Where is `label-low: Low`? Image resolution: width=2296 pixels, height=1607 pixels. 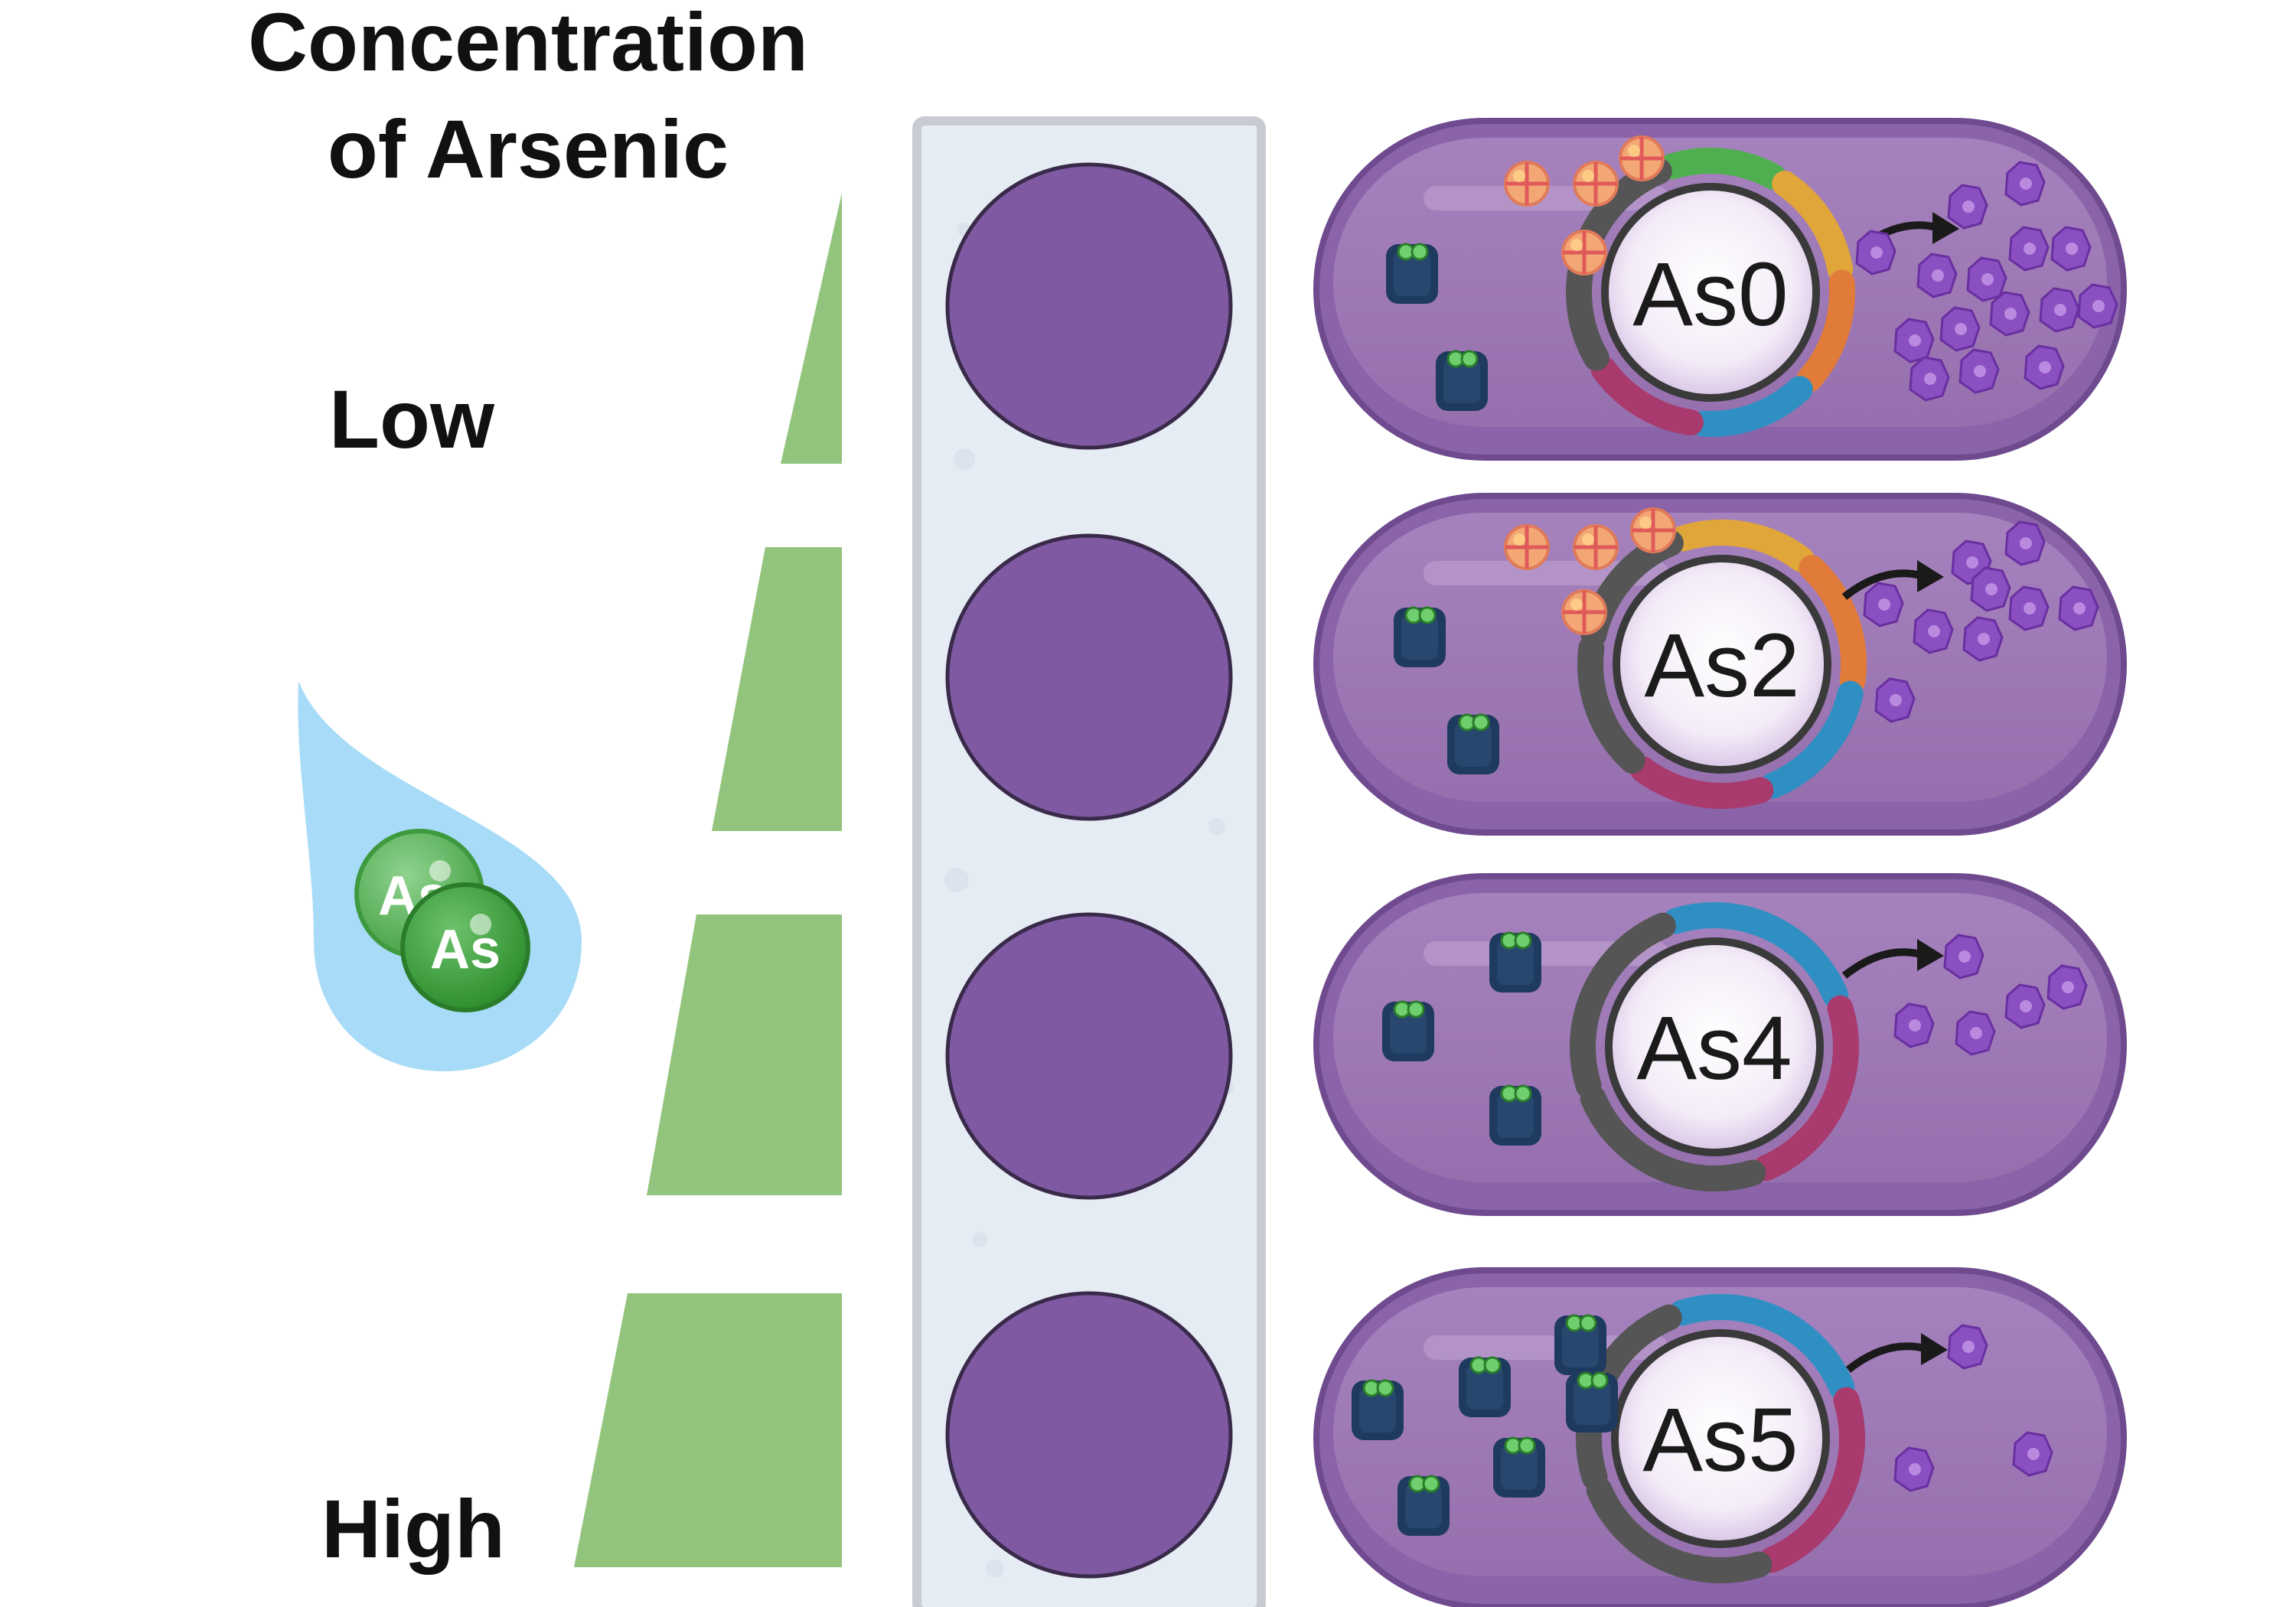 label-low: Low is located at coordinates (412, 419).